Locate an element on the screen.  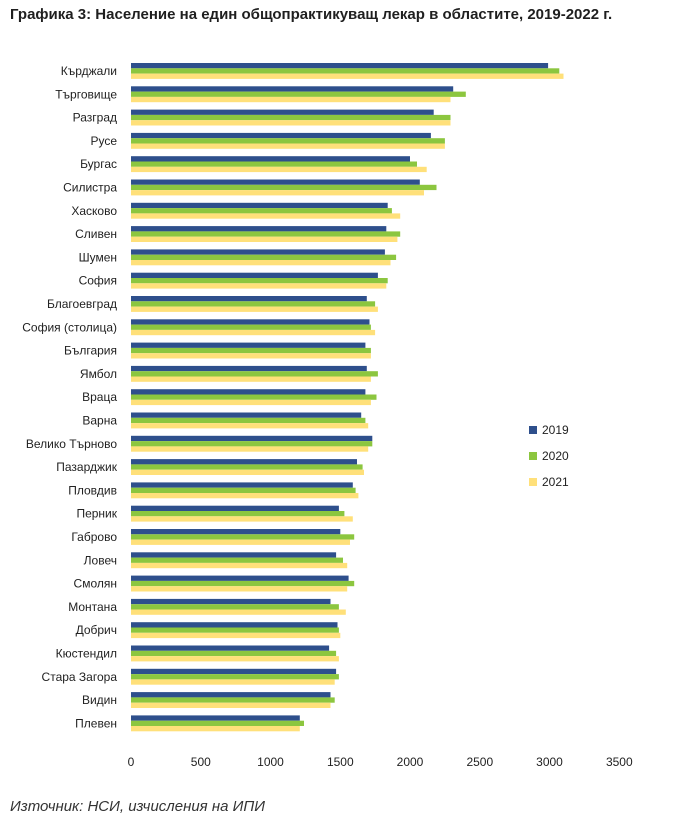
category-label: Видин is located at coordinates (99, 700).